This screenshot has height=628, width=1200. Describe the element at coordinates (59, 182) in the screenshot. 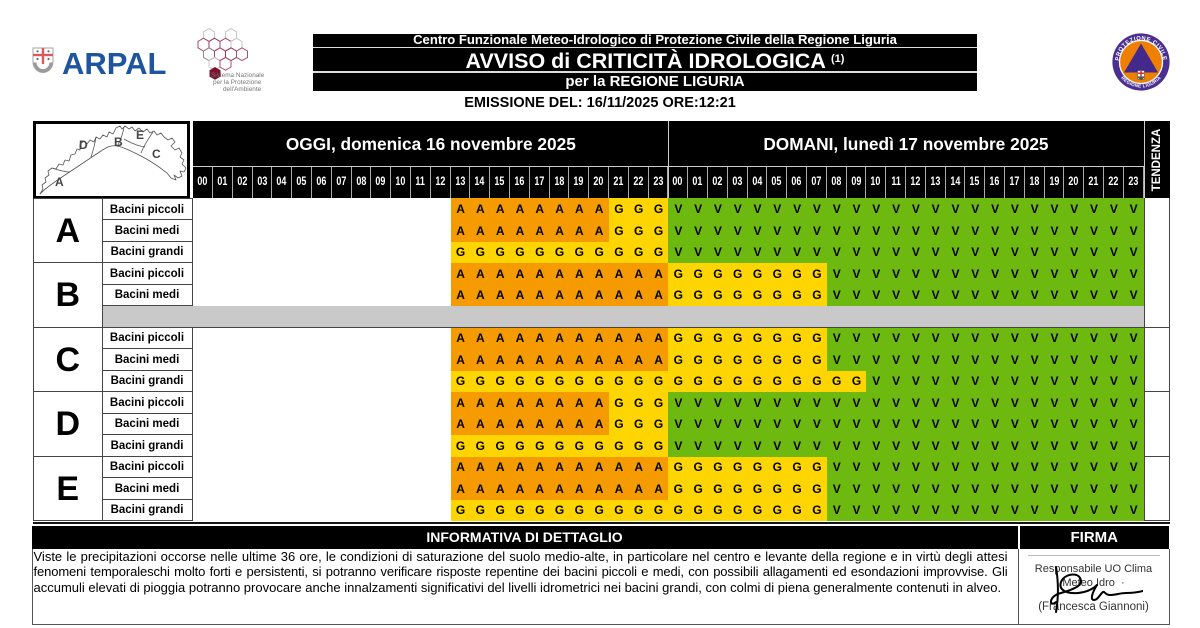

I see `svg-text: A` at that location.